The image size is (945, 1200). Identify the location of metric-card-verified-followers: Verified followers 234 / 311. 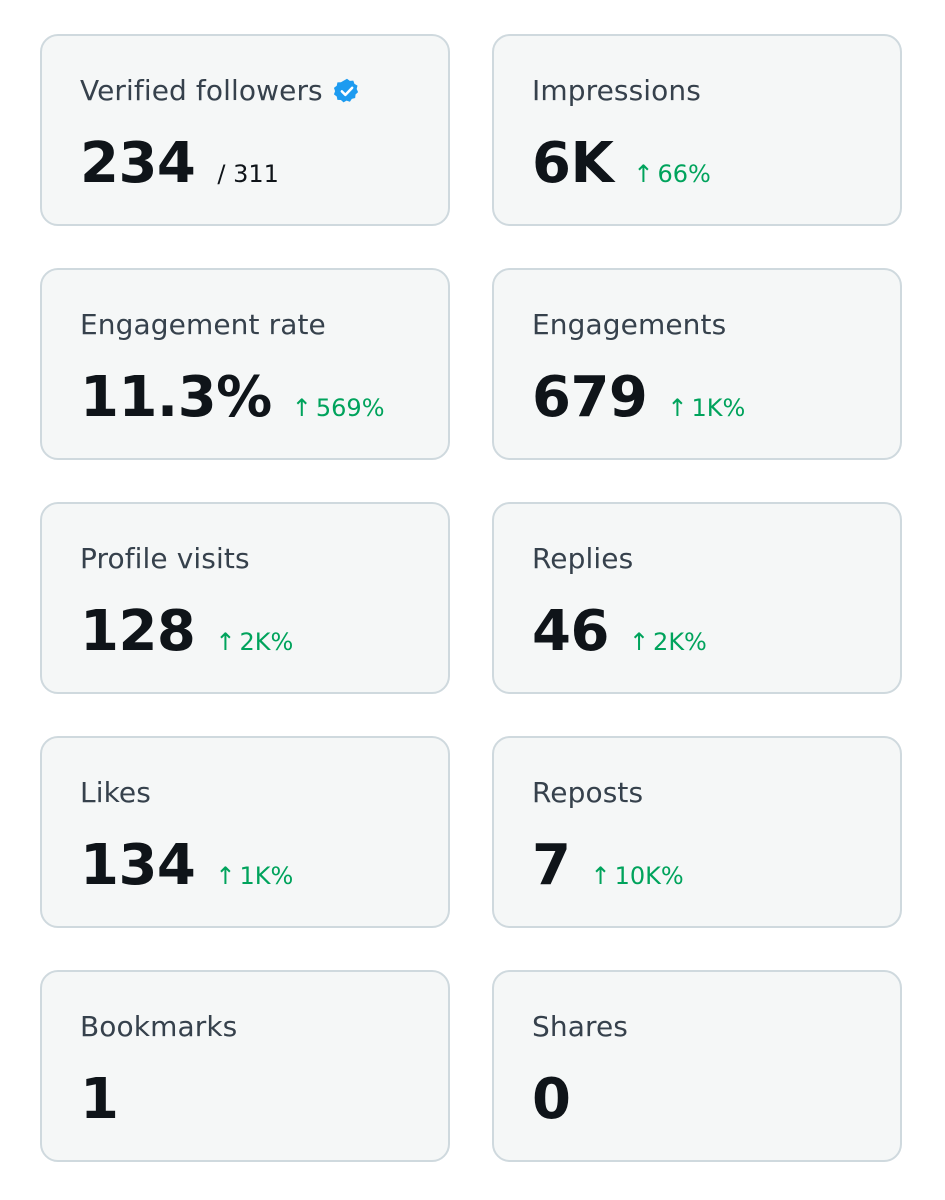
(245, 130).